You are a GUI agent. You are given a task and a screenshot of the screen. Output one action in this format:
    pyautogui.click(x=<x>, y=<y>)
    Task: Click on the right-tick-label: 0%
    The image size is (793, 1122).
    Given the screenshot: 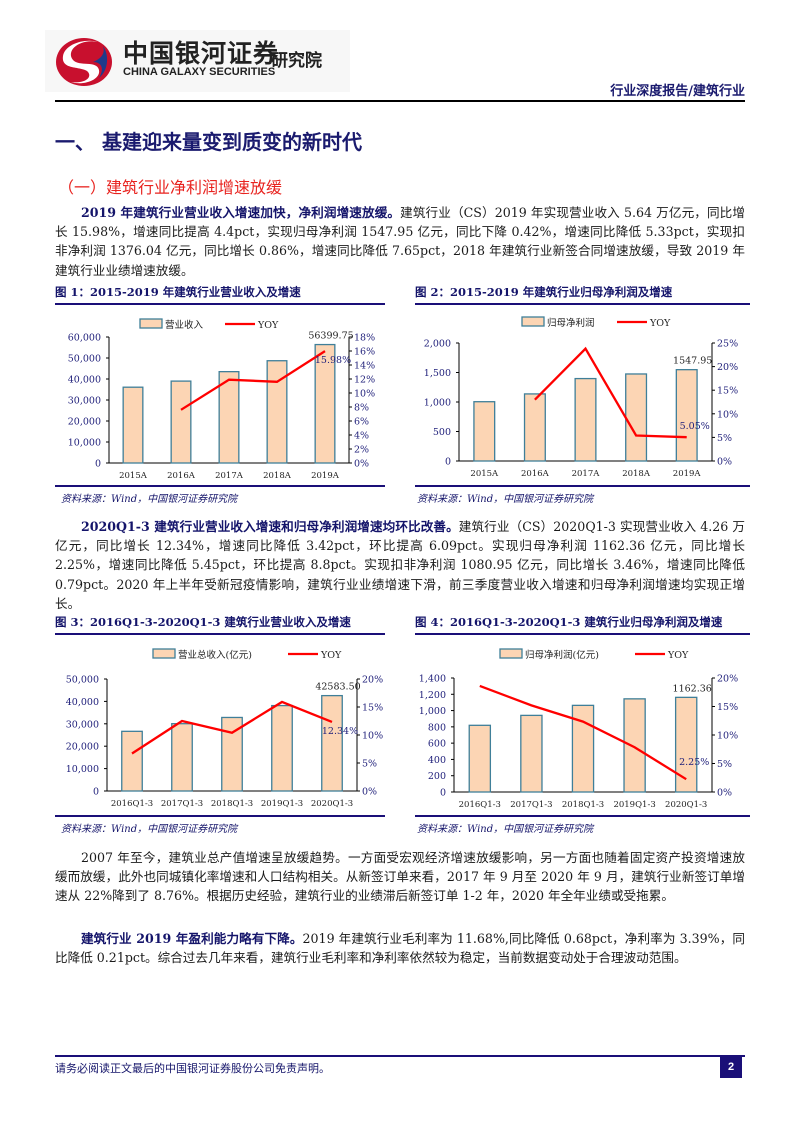 What is the action you would take?
    pyautogui.click(x=724, y=793)
    